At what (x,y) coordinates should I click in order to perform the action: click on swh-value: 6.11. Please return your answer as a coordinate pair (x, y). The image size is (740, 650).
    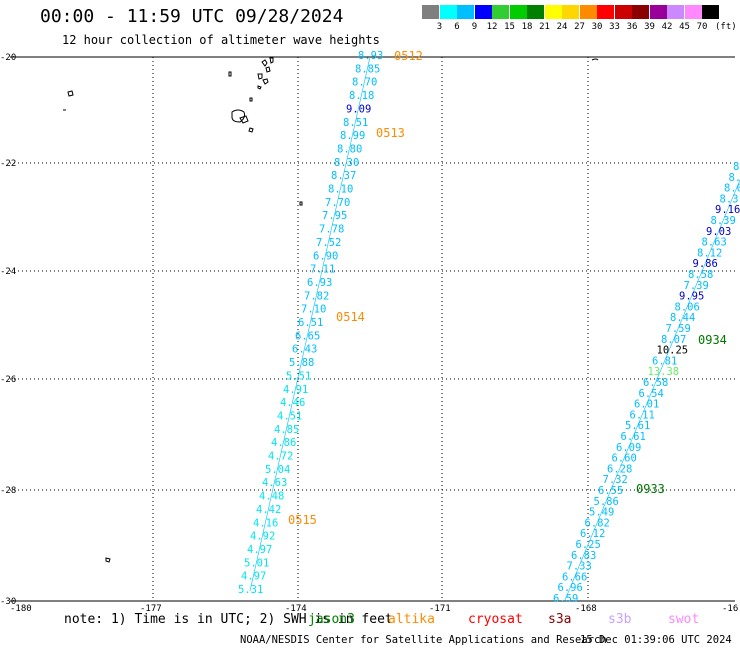
    Looking at the image, I should click on (642, 415).